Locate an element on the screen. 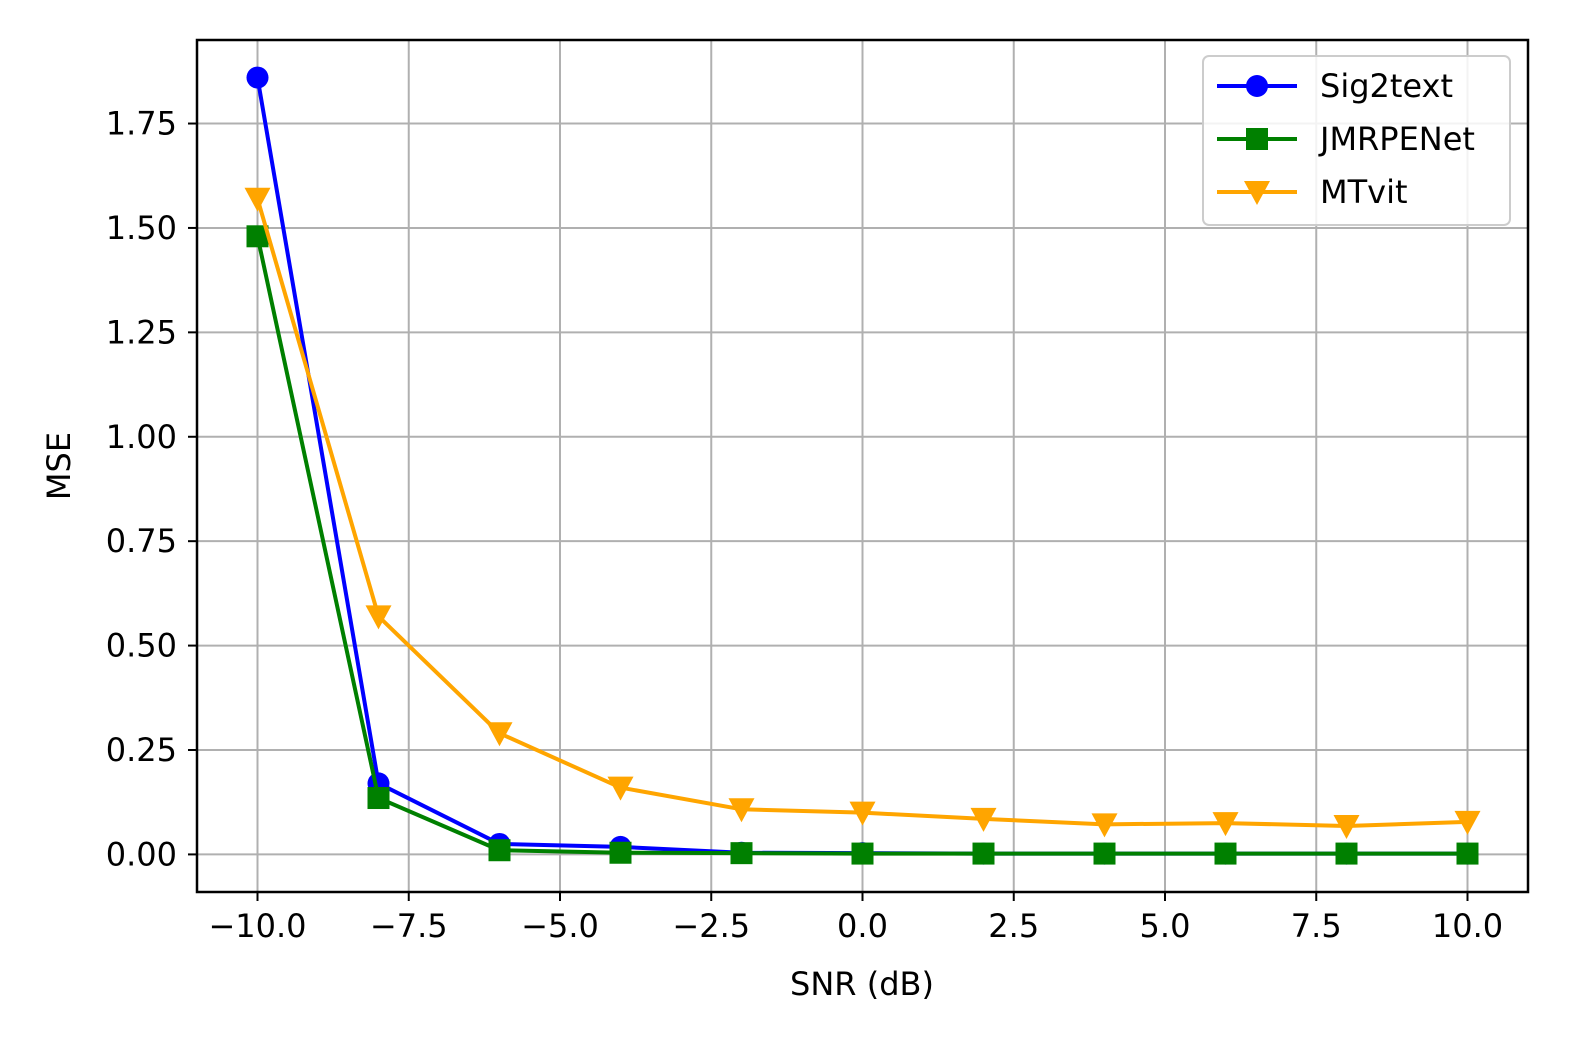  x-tick-label: 0.0 is located at coordinates (862, 926).